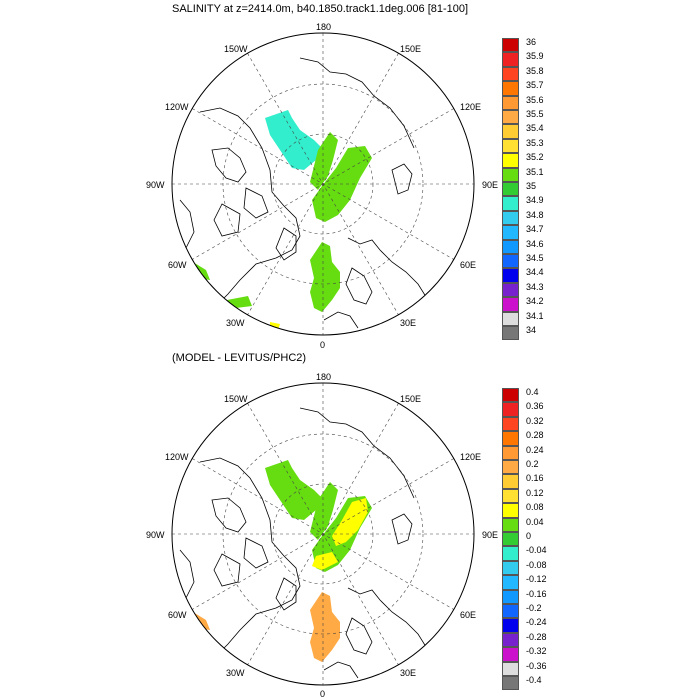  What do you see at coordinates (535, 229) in the screenshot?
I see `top-colorbar-label: 34.7` at bounding box center [535, 229].